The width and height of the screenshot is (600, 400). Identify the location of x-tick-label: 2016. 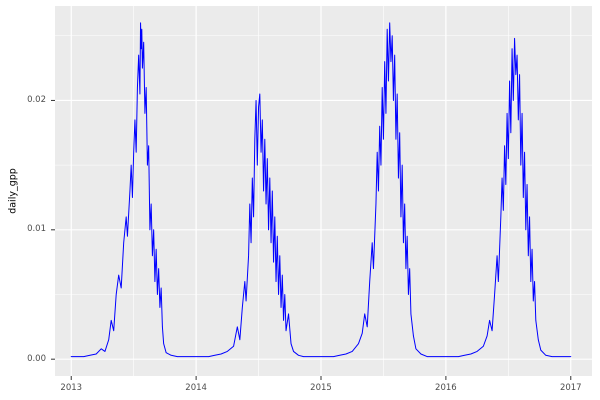
(446, 388).